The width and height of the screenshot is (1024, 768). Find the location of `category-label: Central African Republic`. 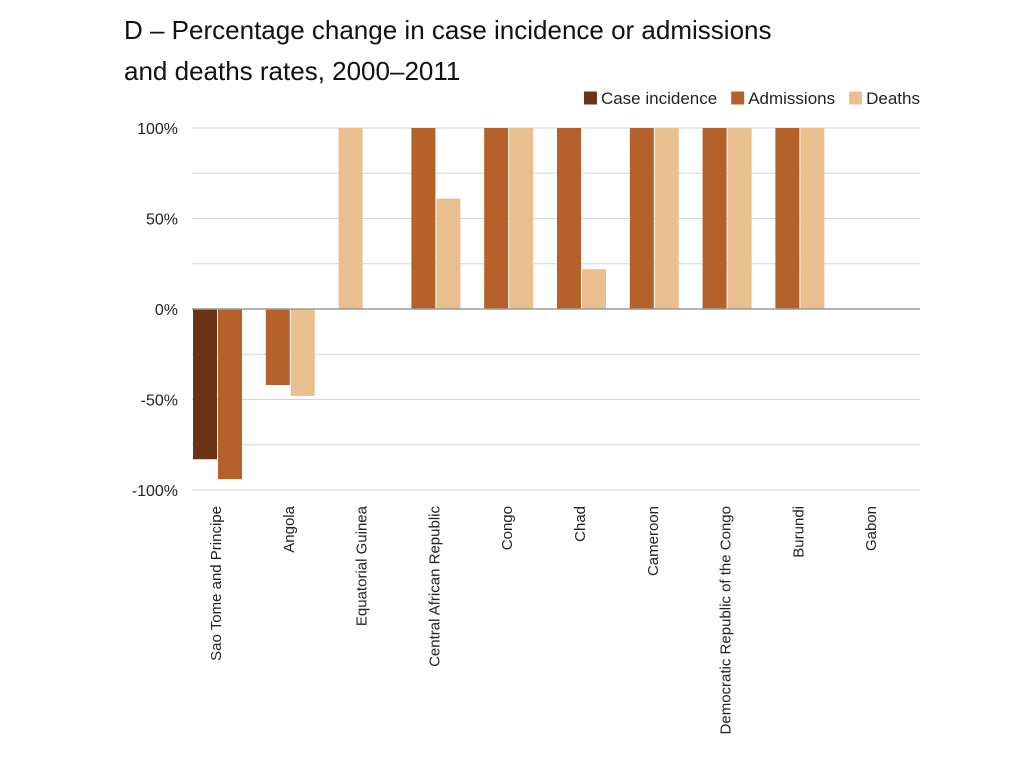

category-label: Central African Republic is located at coordinates (434, 586).